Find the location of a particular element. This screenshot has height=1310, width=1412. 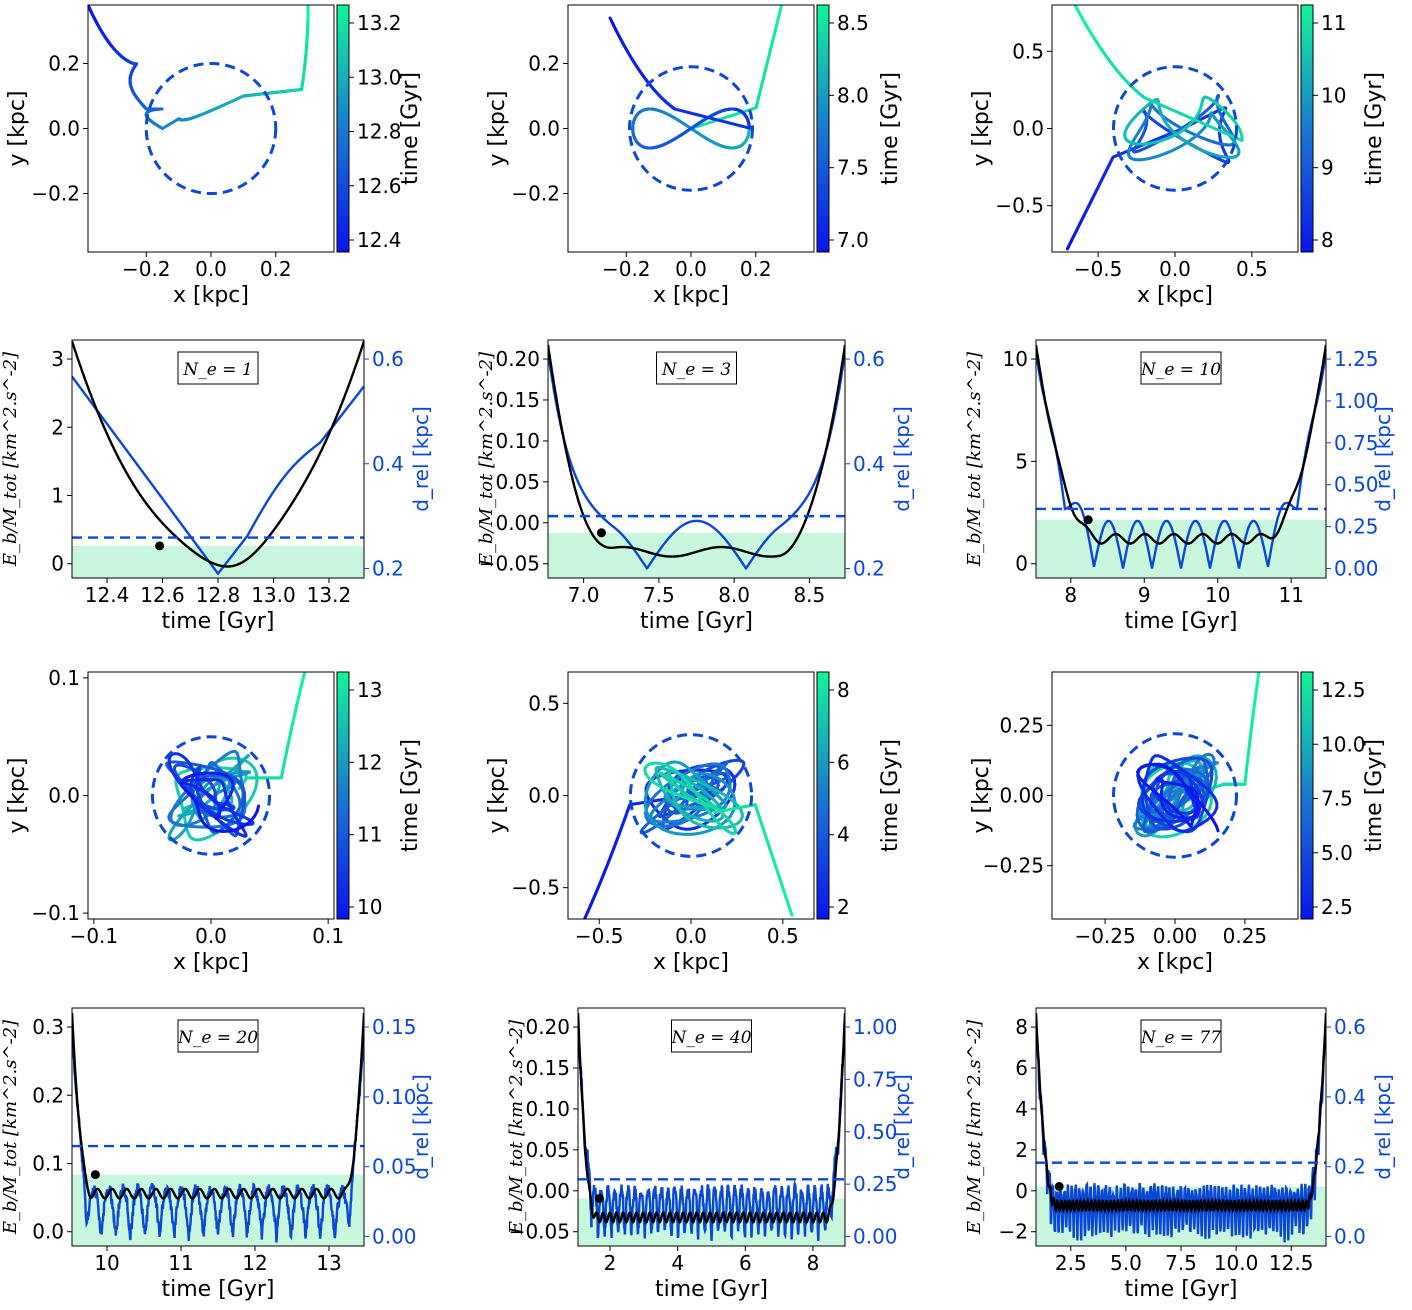

ne-label-box is located at coordinates (696, 368).